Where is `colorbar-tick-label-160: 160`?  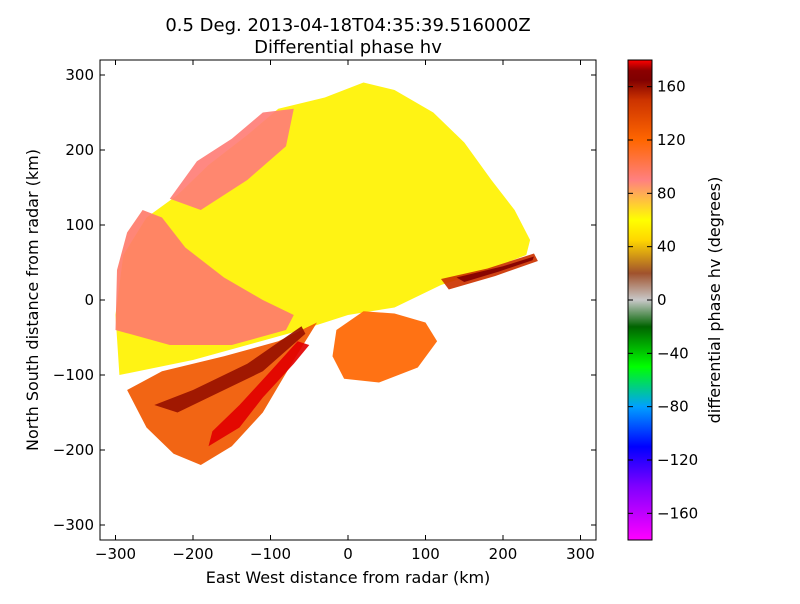 colorbar-tick-label-160: 160 is located at coordinates (671, 87).